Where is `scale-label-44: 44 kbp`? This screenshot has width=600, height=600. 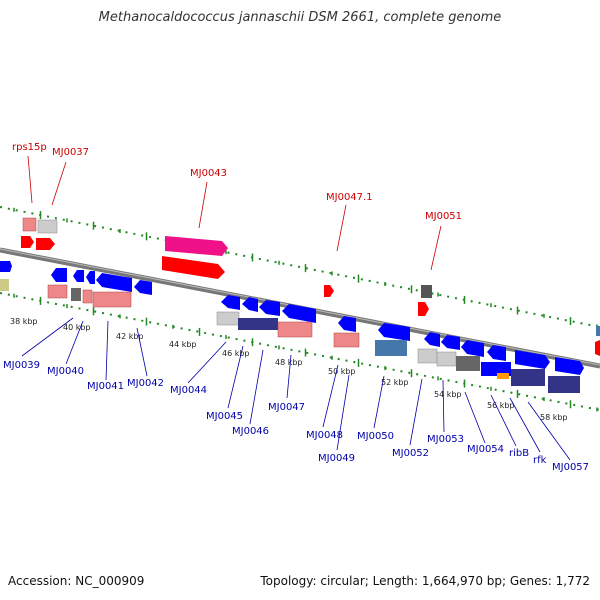
scale-label-44: 44 kbp is located at coordinates (183, 344).